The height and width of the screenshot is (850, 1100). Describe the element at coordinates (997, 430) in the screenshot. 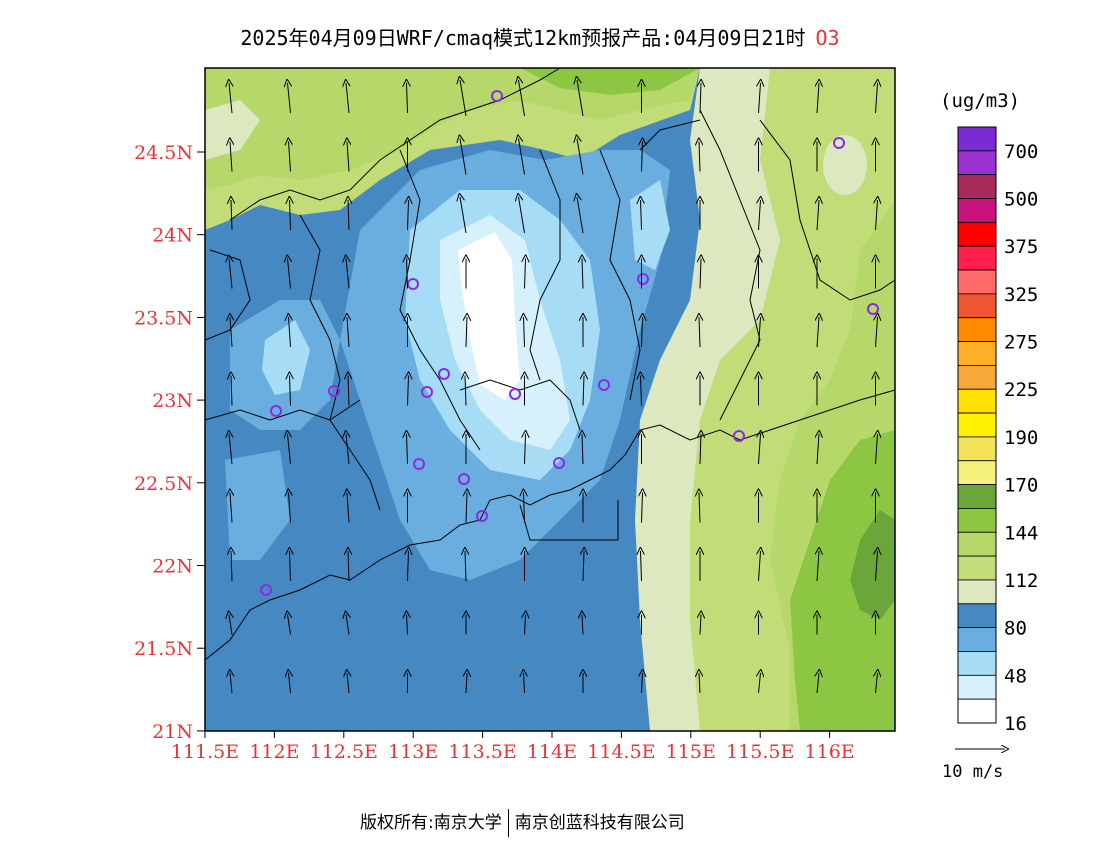

I see `colorbar: 700 500 375 325 275 225 190 170 144 112 80 48 16` at that location.